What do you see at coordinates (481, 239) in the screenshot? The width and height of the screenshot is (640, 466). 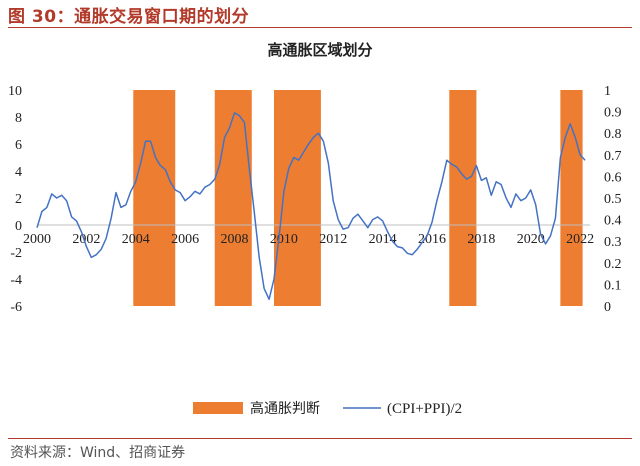 I see `x-tick-label: 2018` at bounding box center [481, 239].